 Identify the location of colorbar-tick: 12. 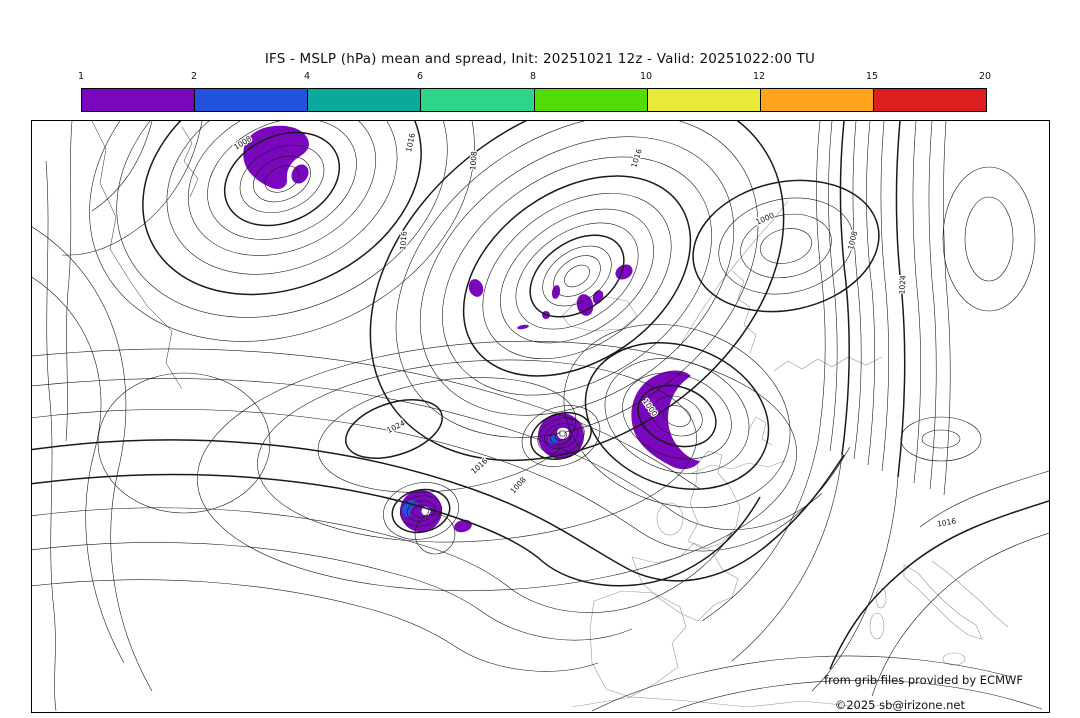
(759, 76).